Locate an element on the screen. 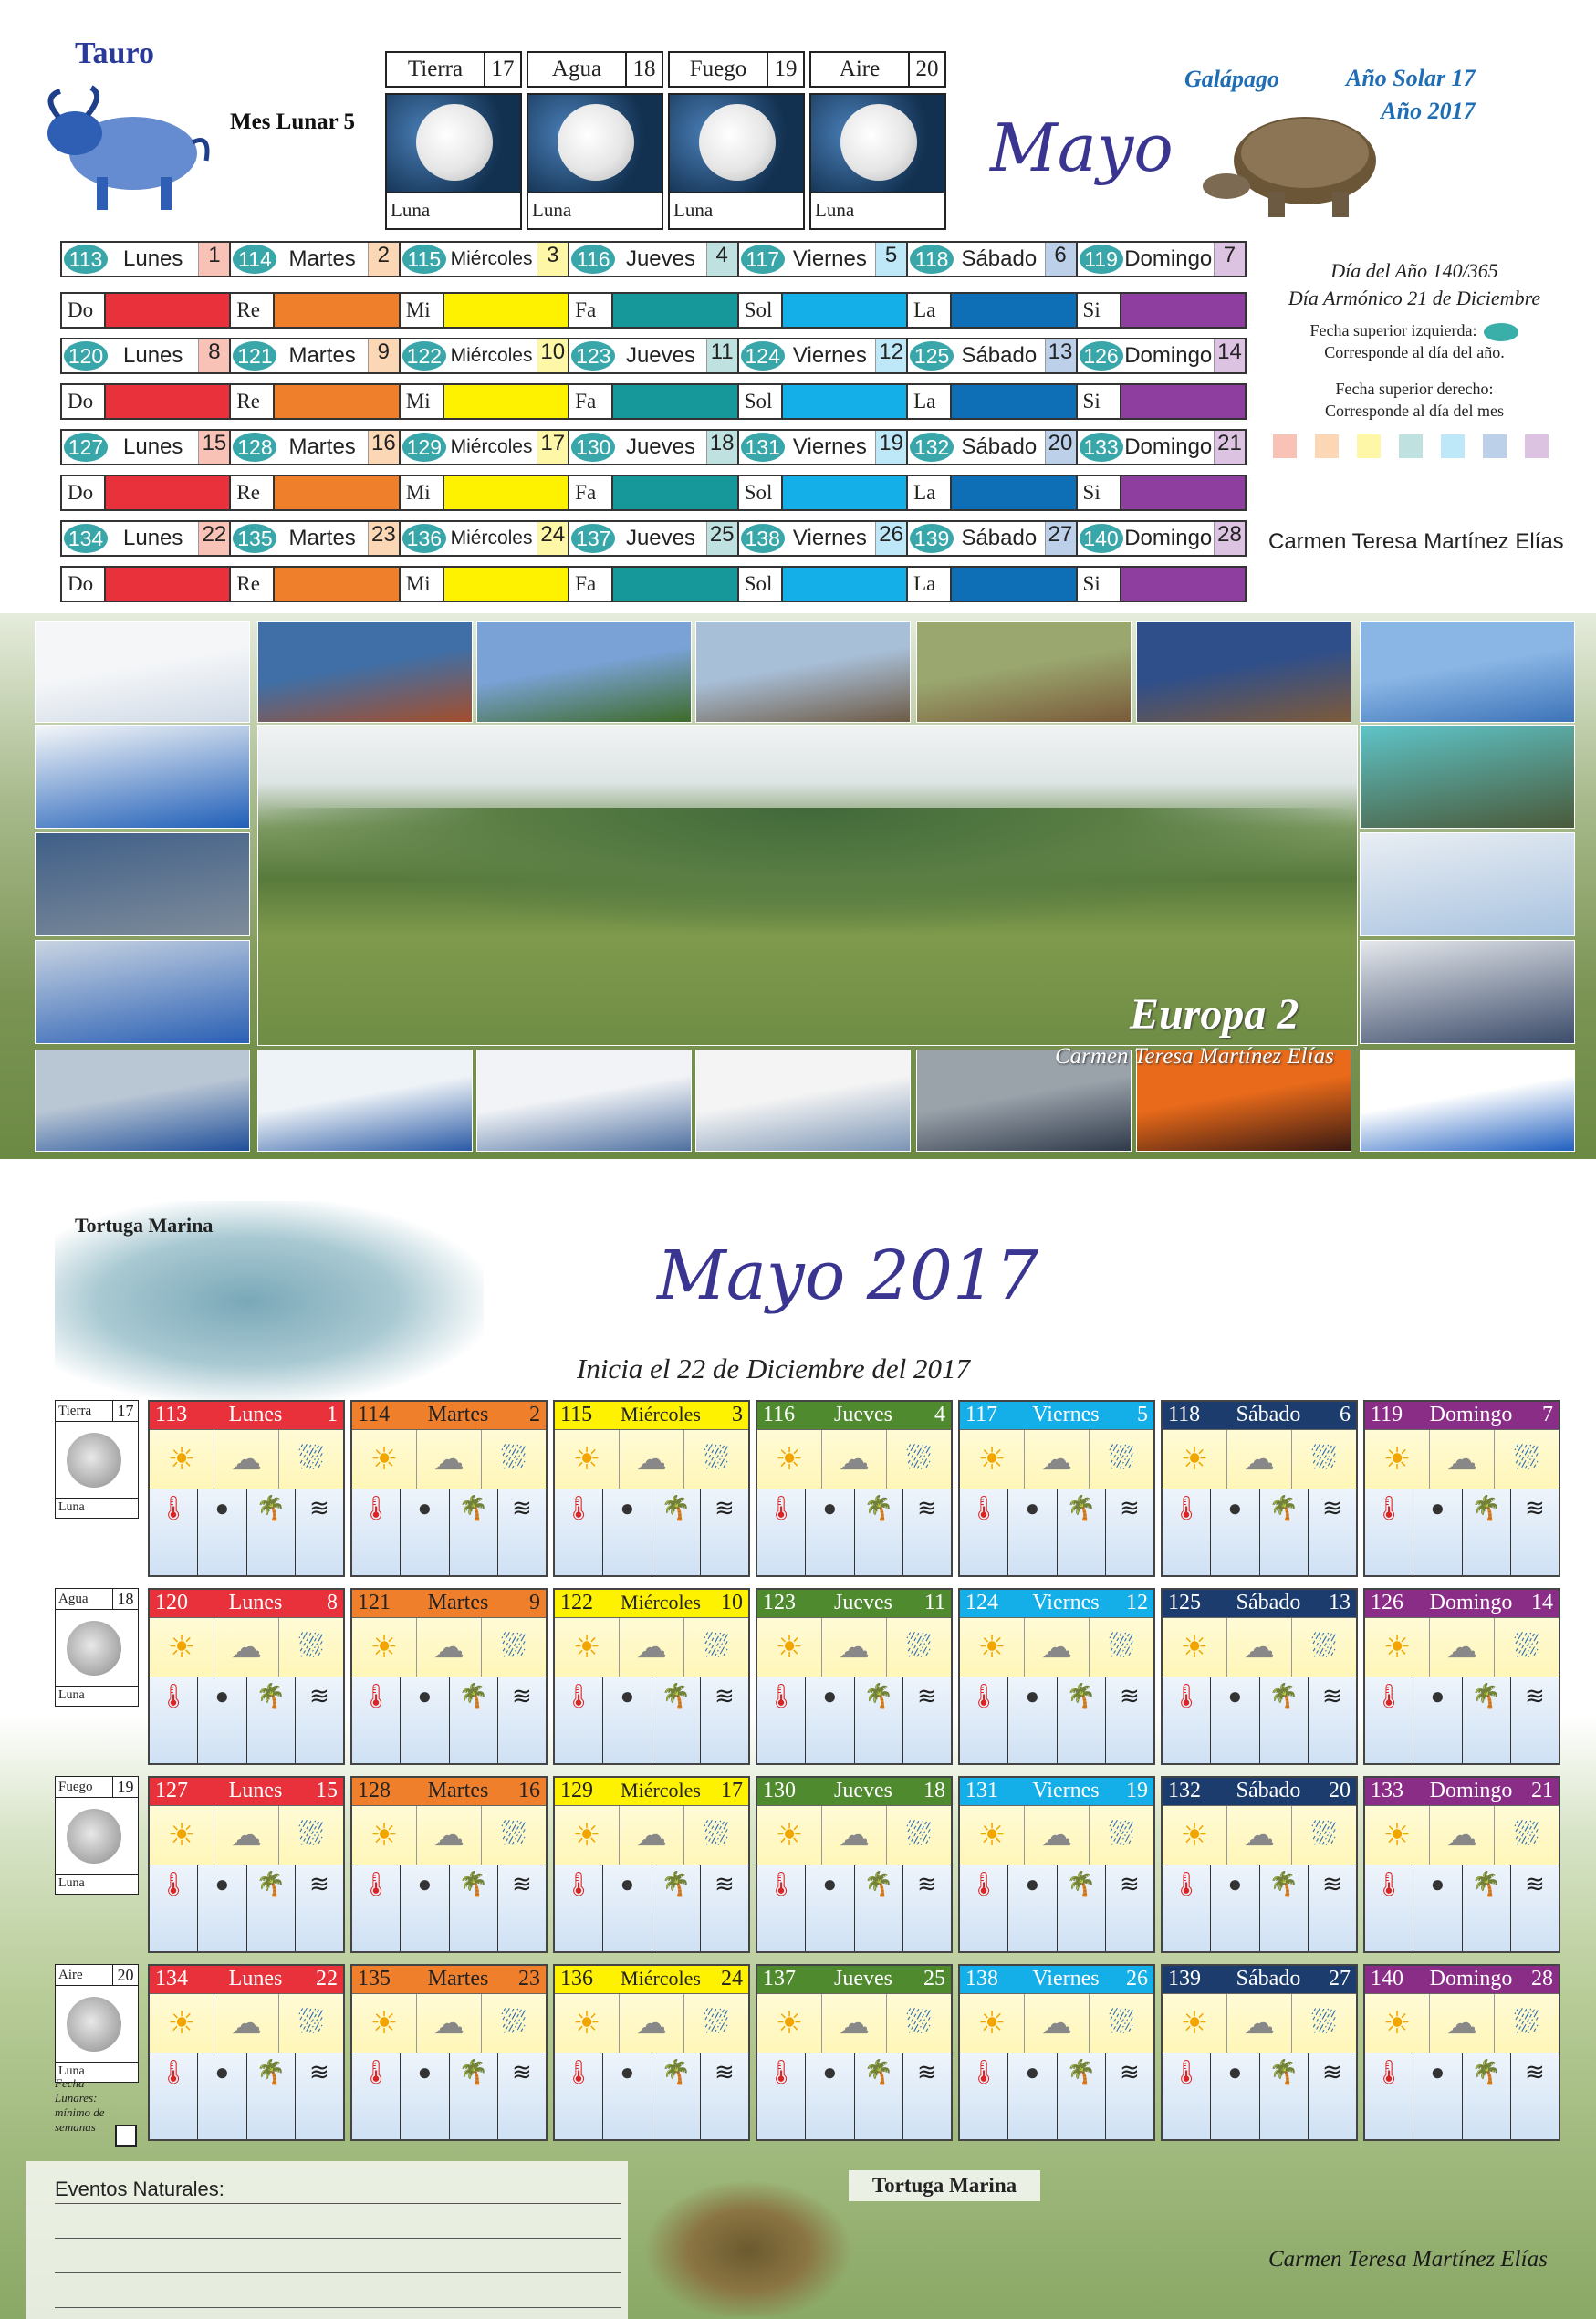  day-cell: 134 Lunes 22 is located at coordinates (147, 538).